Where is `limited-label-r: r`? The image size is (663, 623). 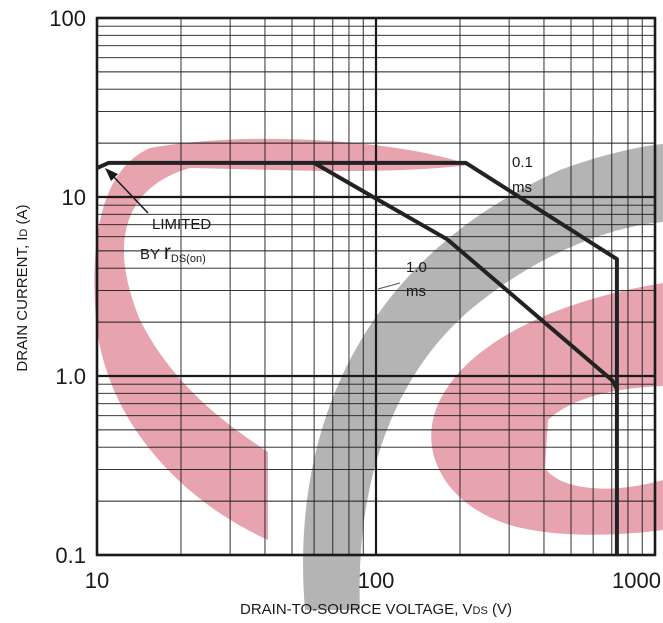 limited-label-r: r is located at coordinates (167, 252).